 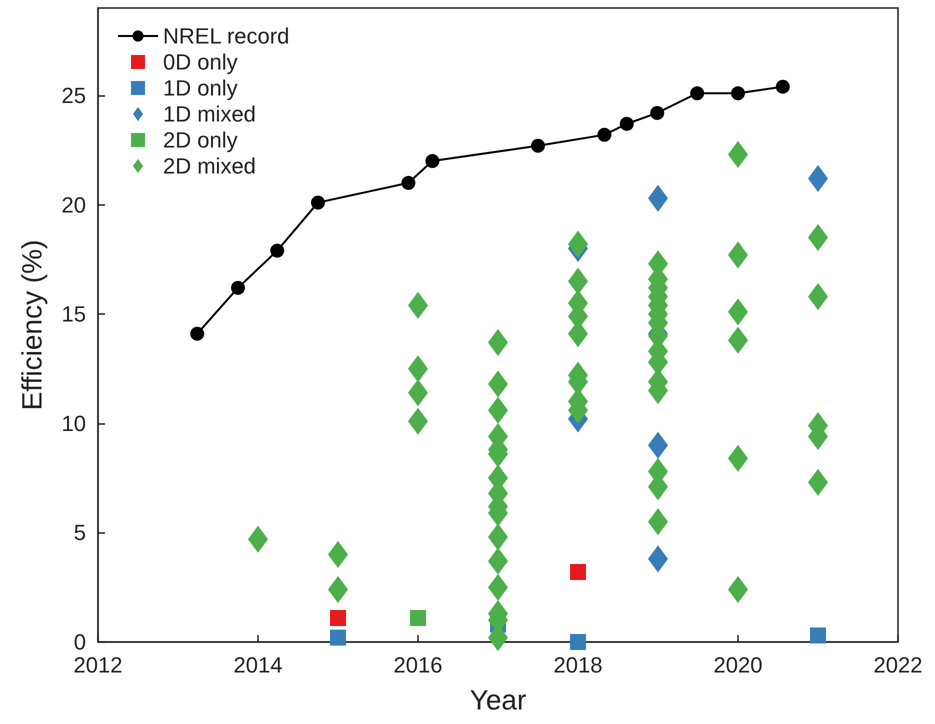 I want to click on legend-label: 1D only, so click(x=200, y=88).